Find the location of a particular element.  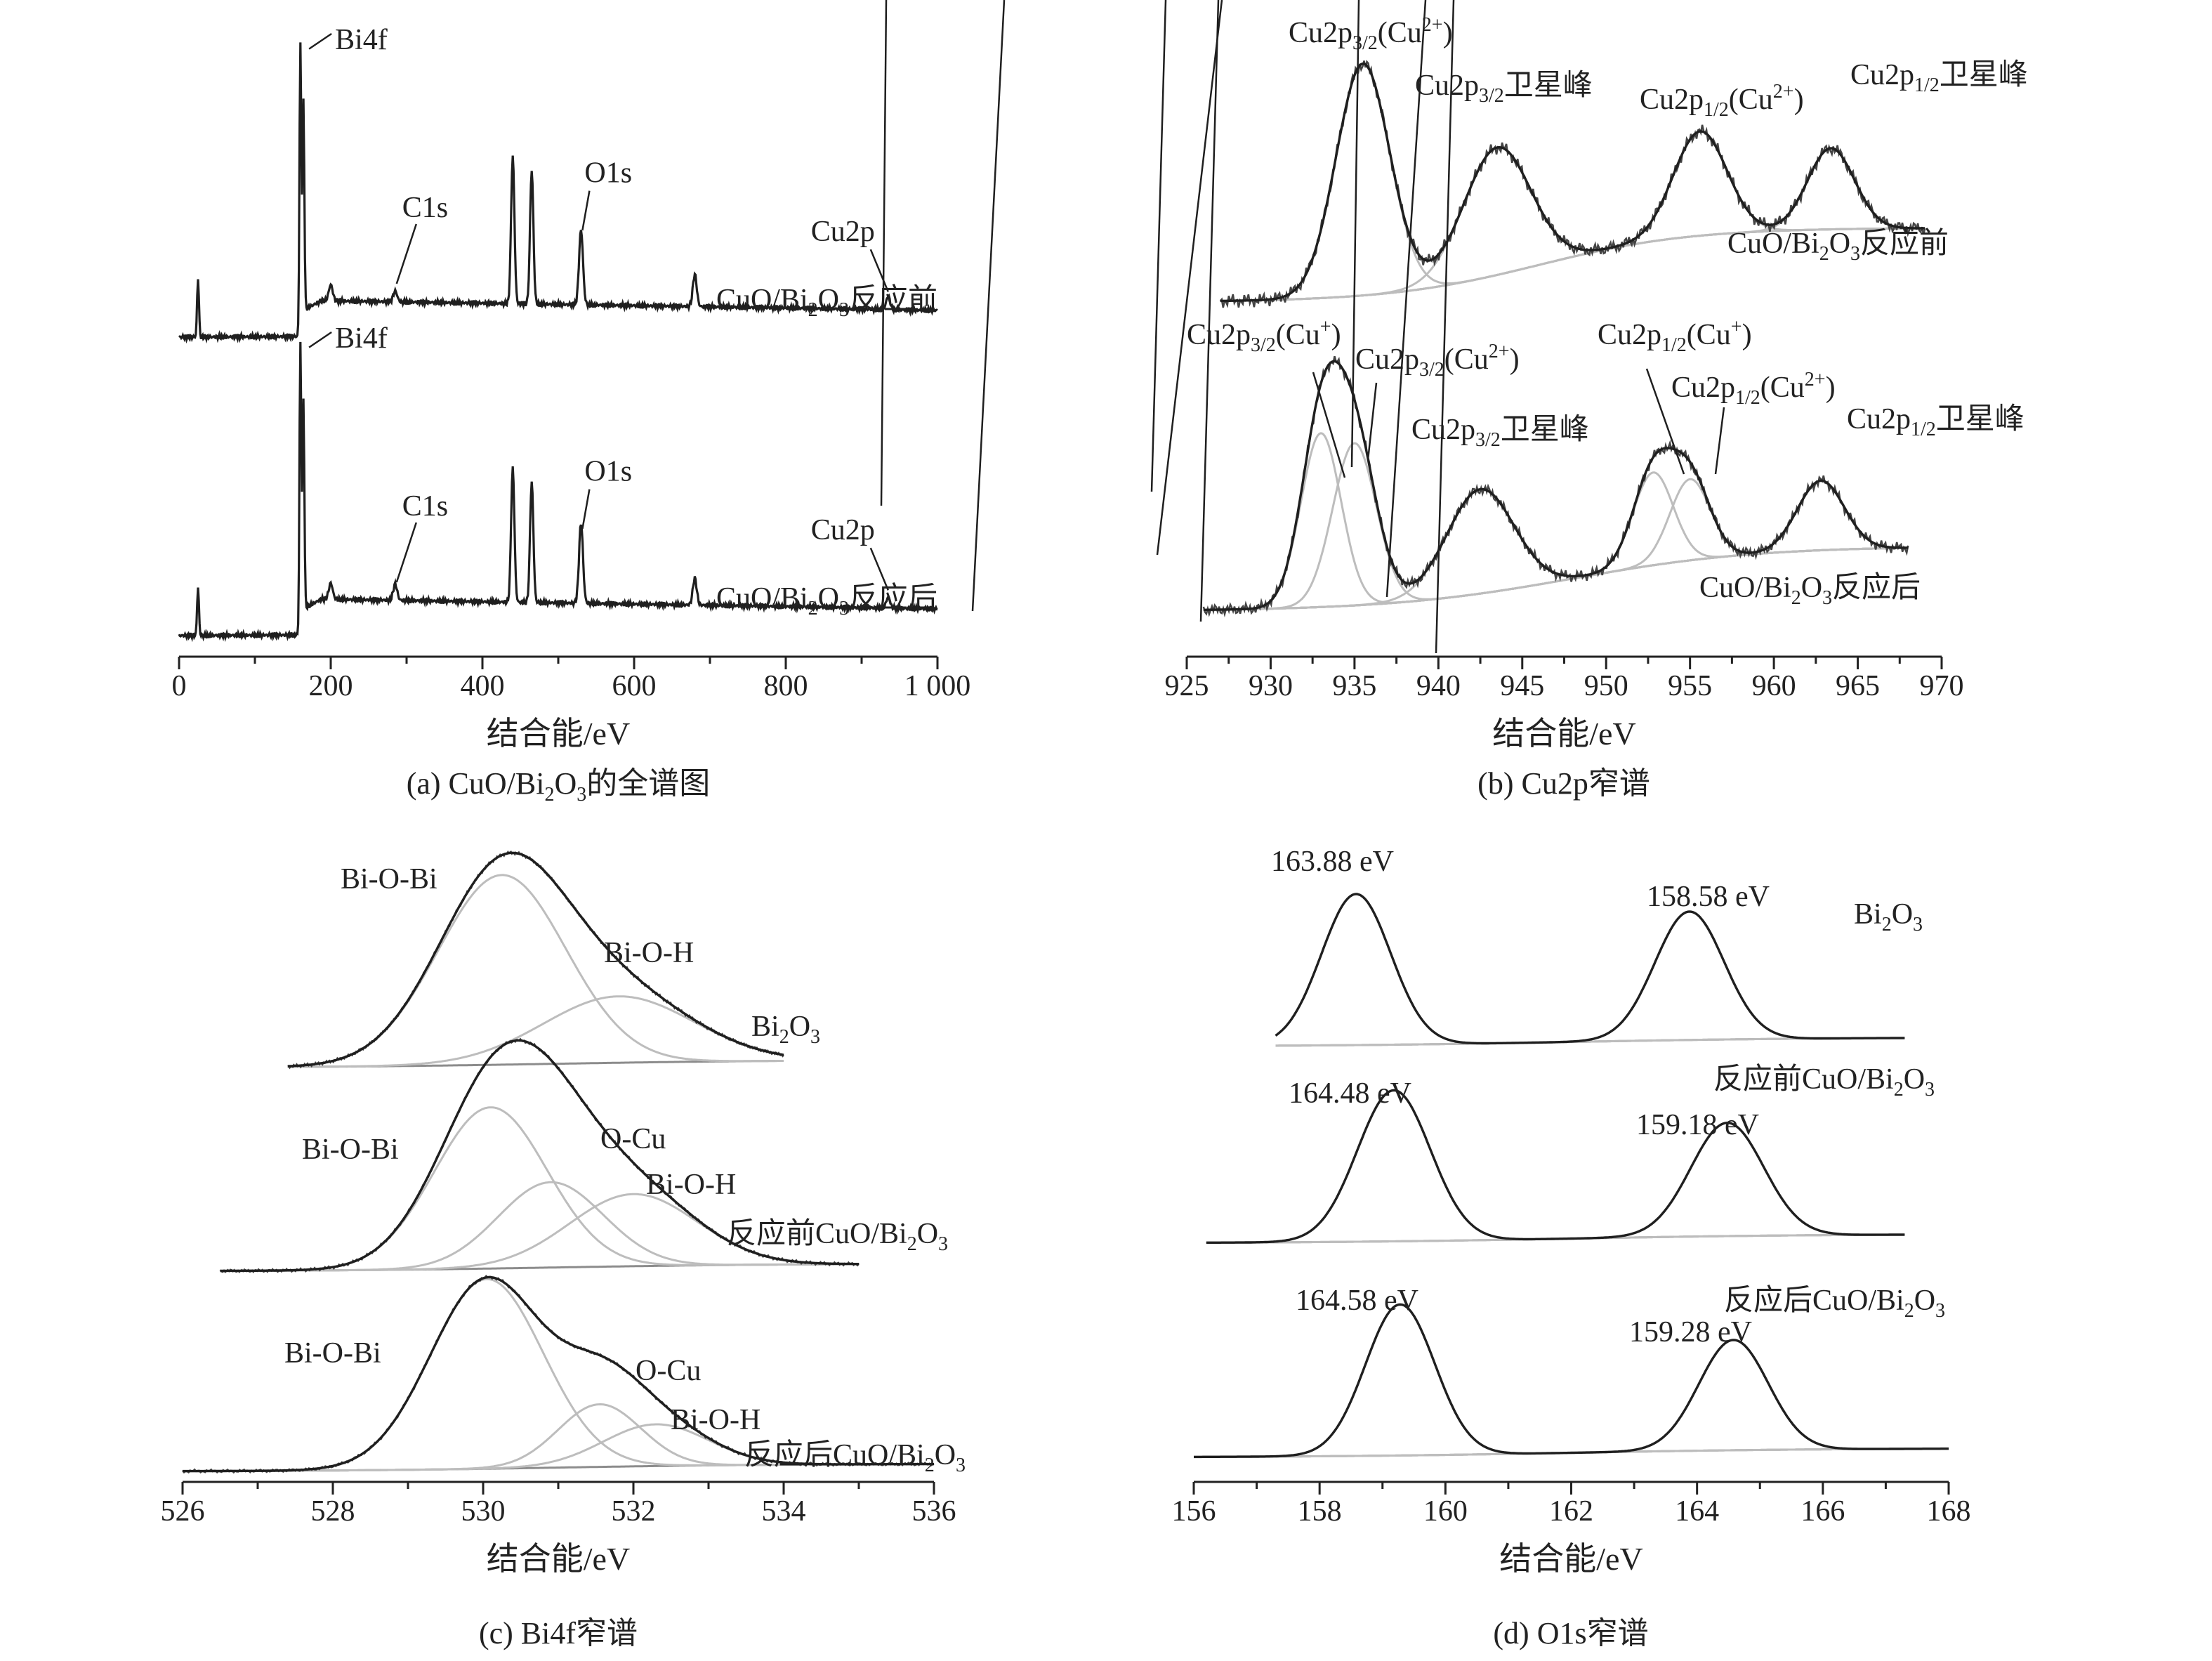

x-tick-label: 528 is located at coordinates (333, 1511).